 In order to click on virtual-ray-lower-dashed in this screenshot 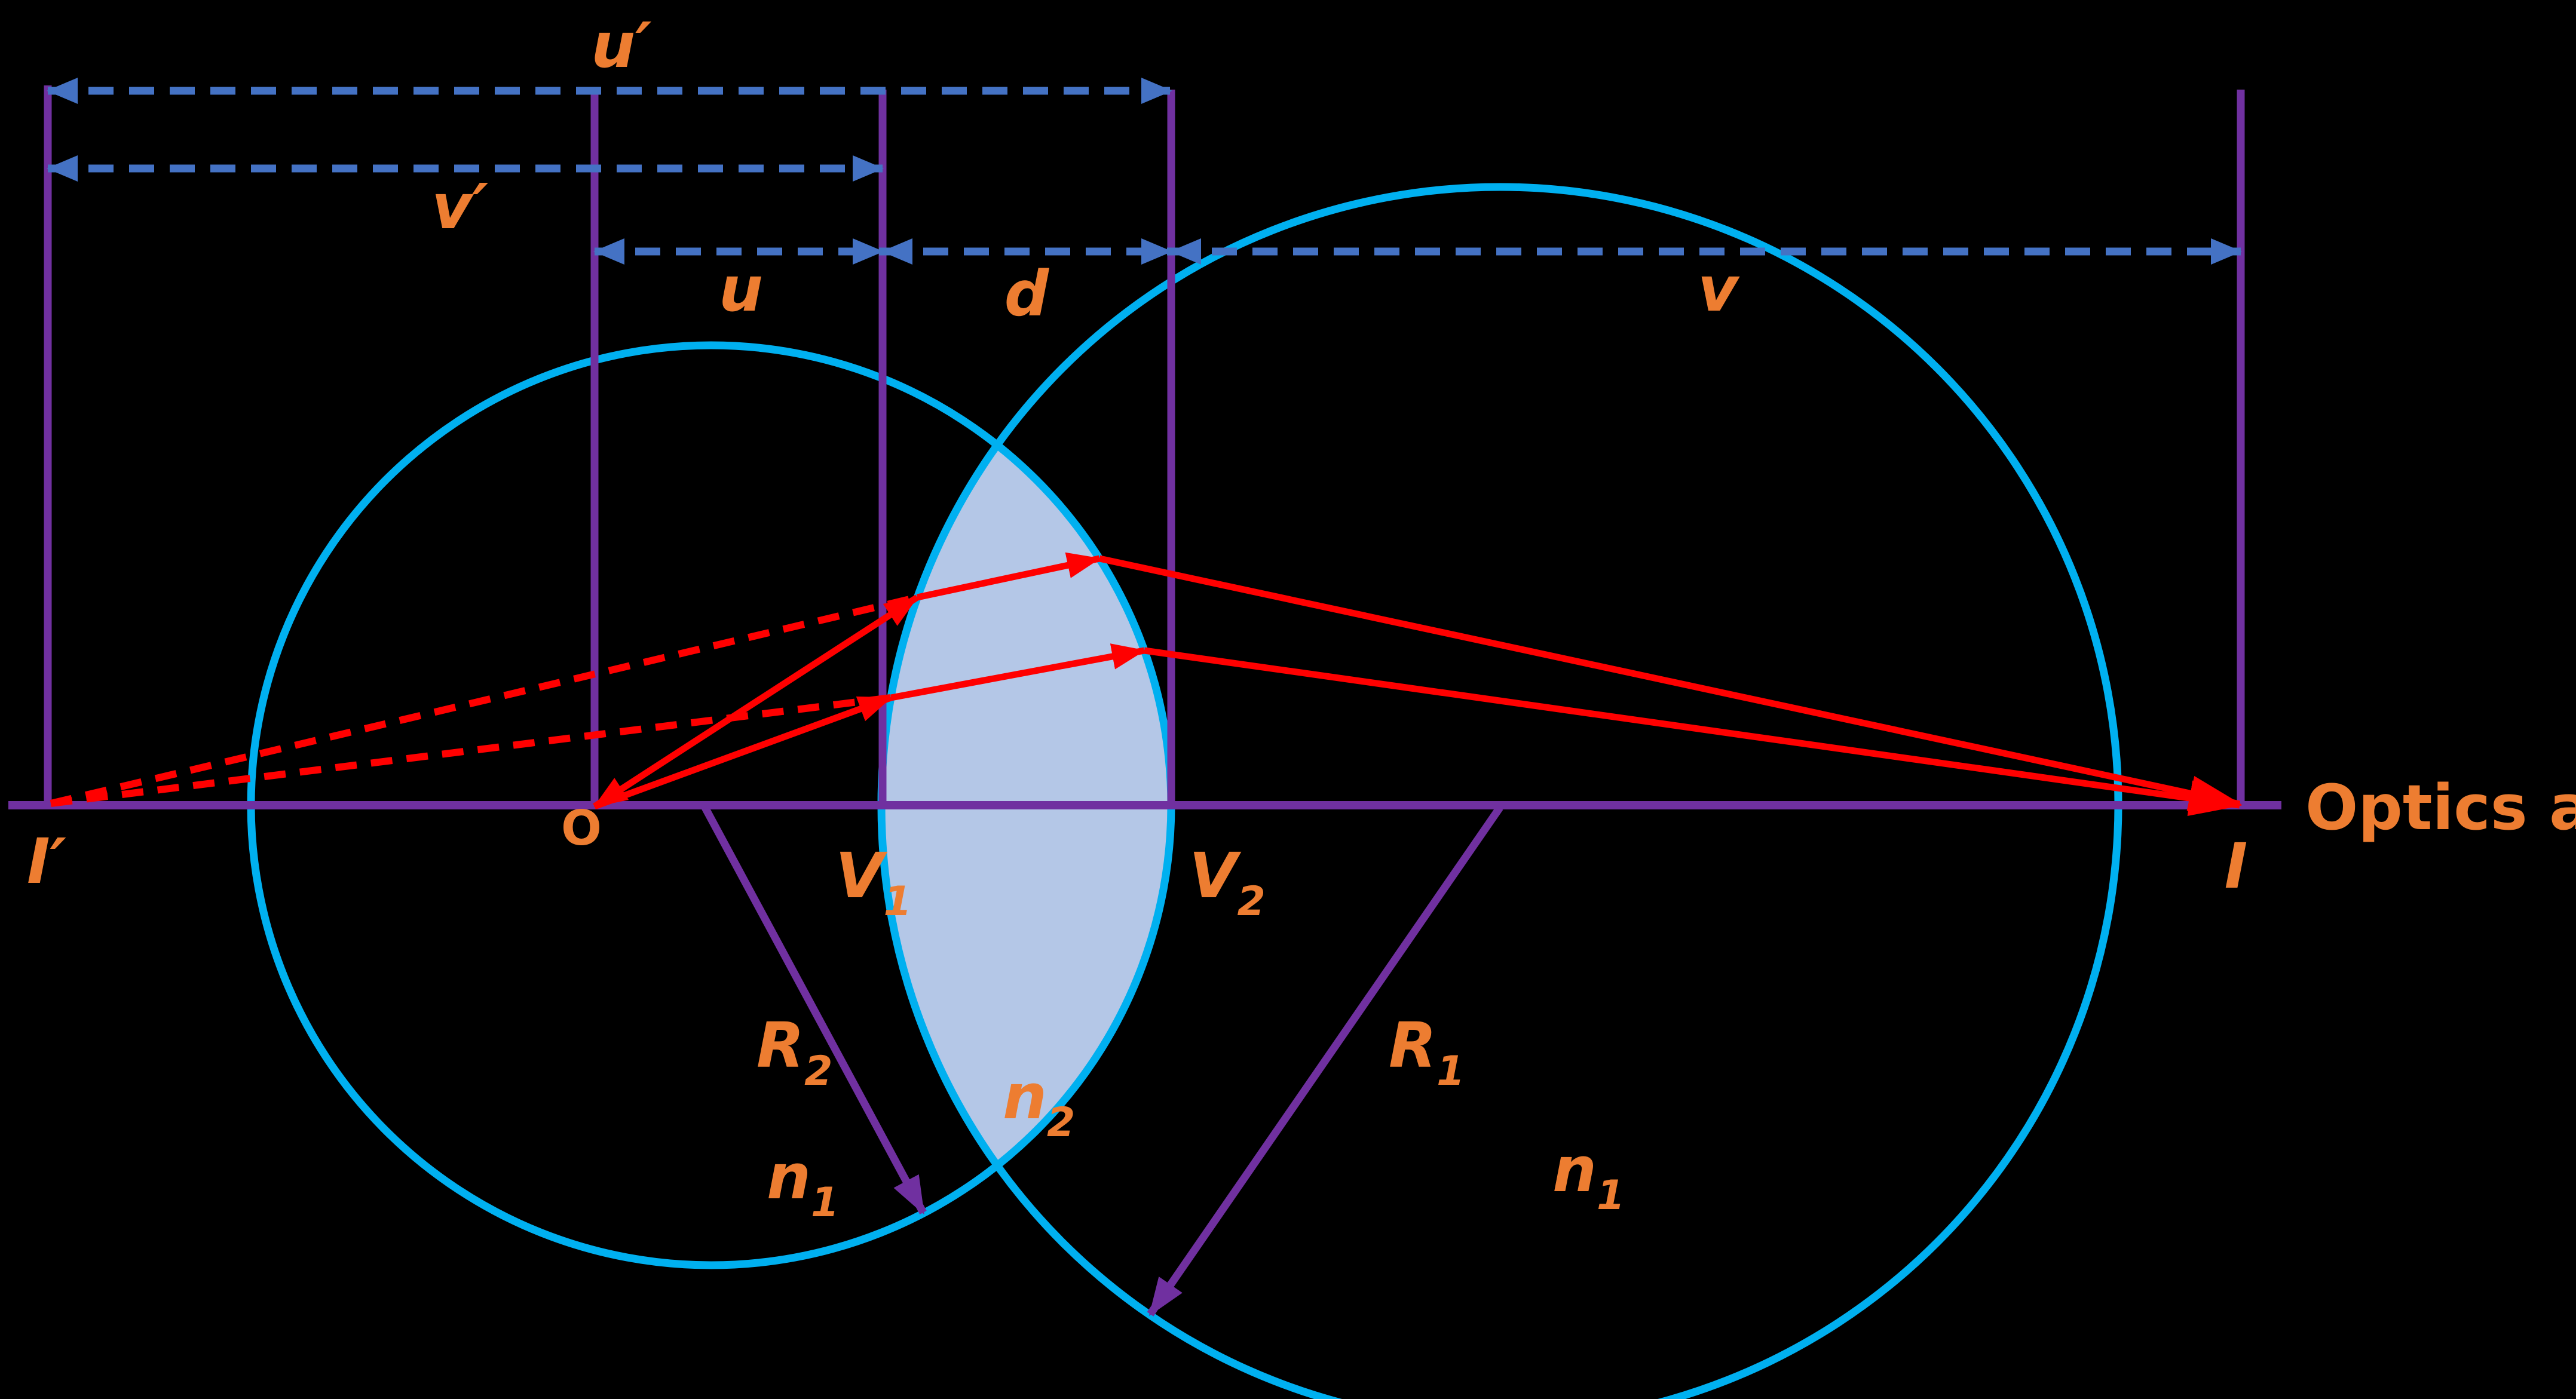, I will do `click(471, 751)`.